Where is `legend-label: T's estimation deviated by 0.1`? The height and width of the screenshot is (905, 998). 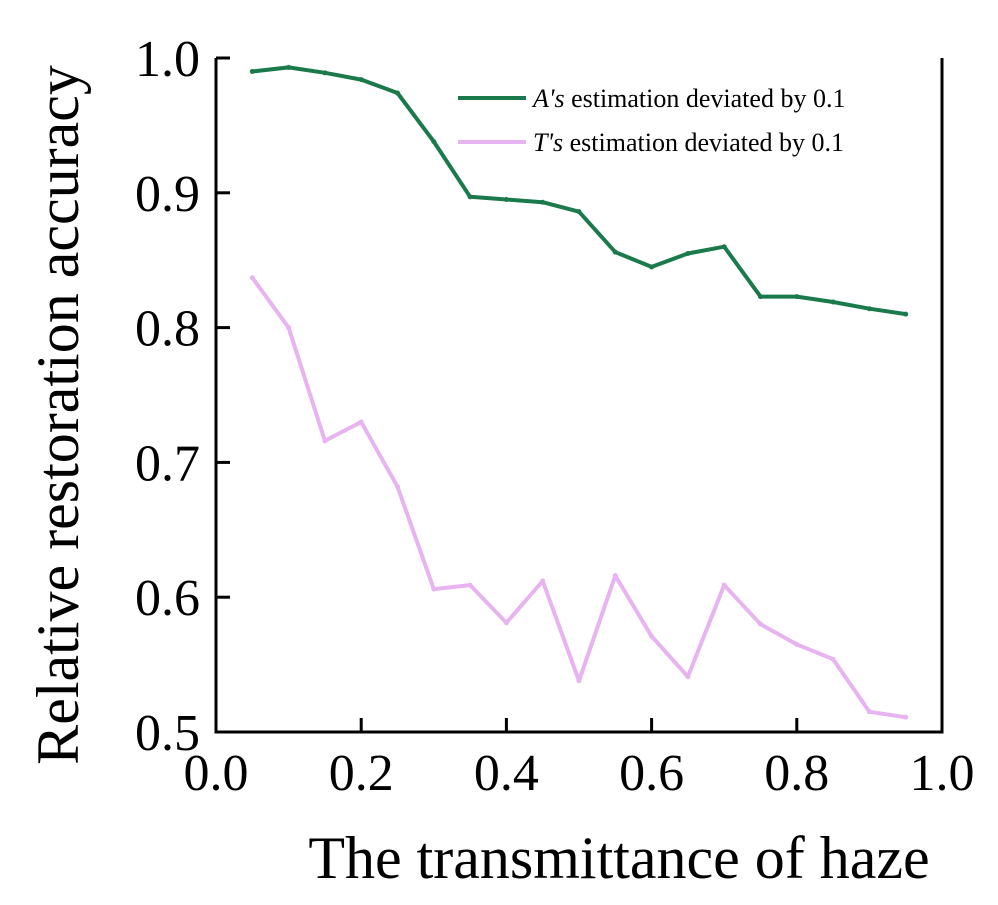
legend-label: T's estimation deviated by 0.1 is located at coordinates (688, 142).